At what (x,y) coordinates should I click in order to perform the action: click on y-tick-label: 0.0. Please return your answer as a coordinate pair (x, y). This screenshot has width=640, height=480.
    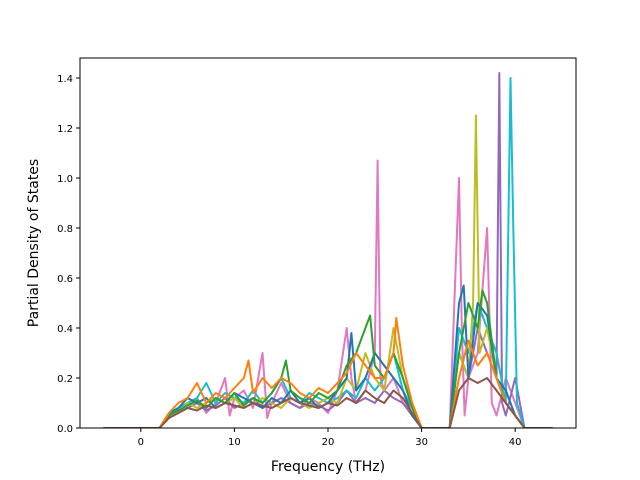
    Looking at the image, I should click on (65, 429).